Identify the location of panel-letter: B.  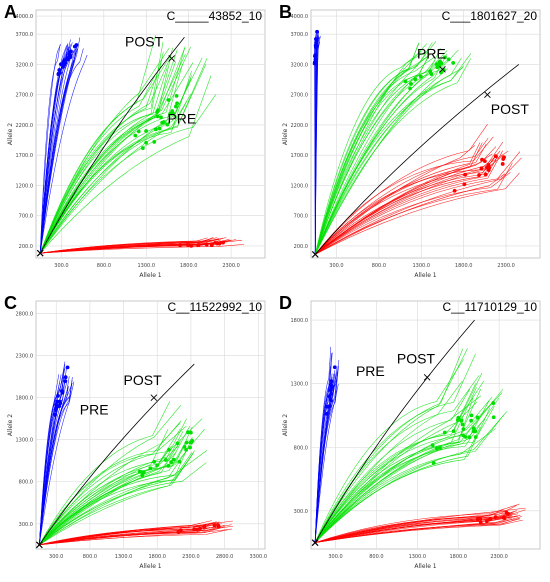
(285, 12).